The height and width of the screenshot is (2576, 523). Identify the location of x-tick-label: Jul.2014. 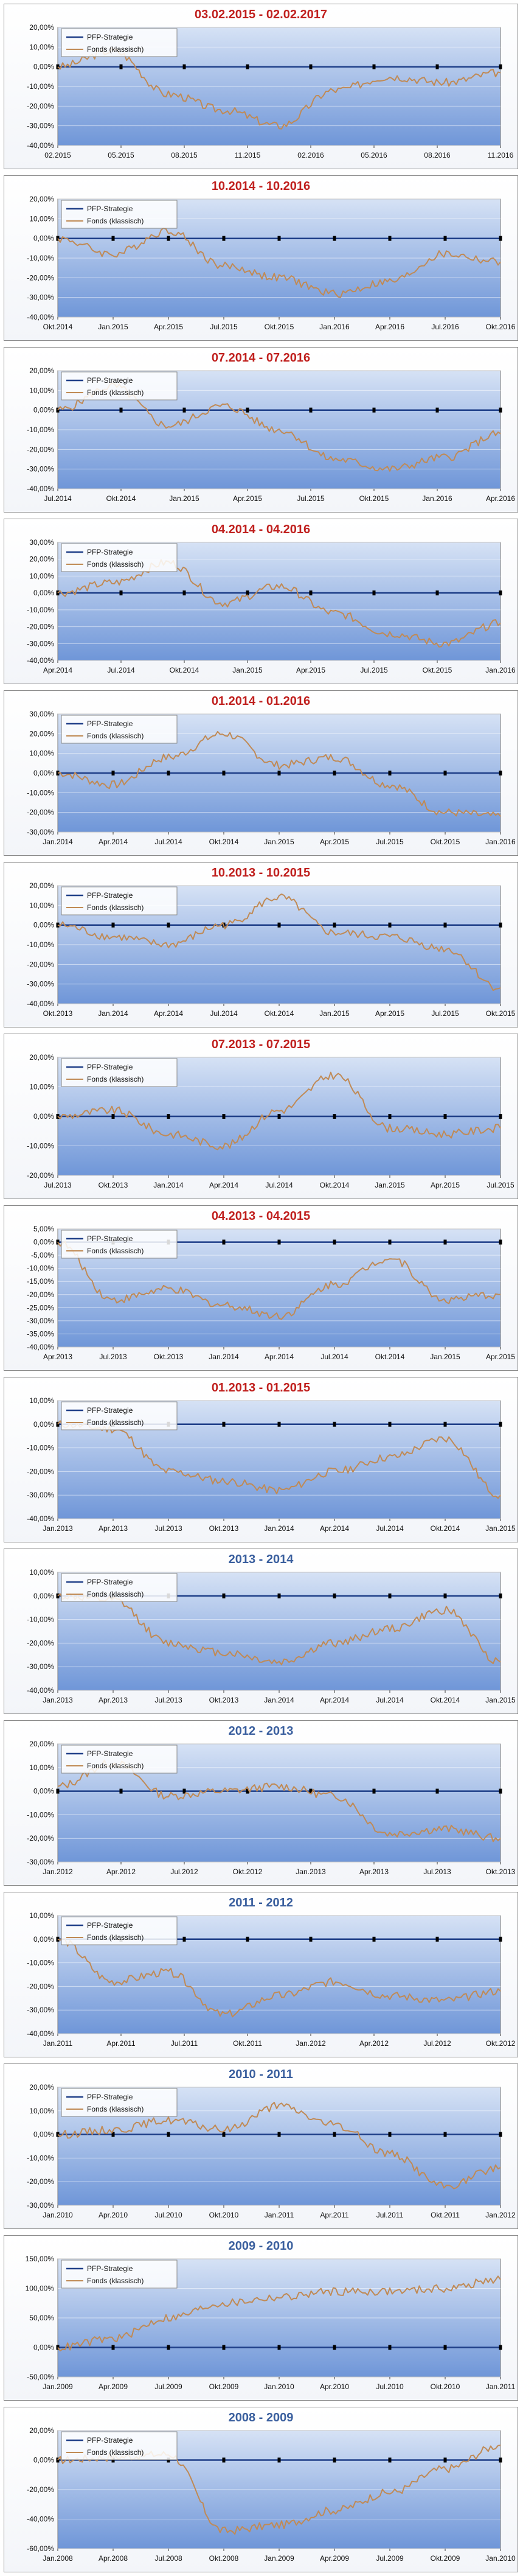
(121, 670).